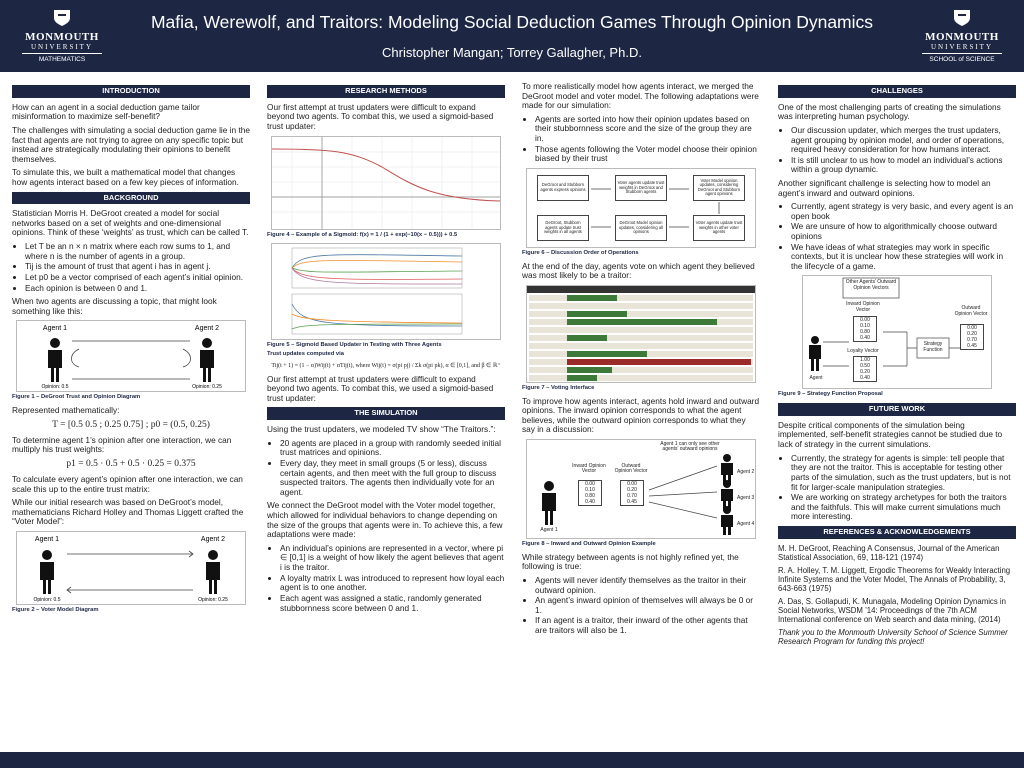  What do you see at coordinates (305, 353) in the screenshot?
I see `formula-label: Trust updates computed via` at bounding box center [305, 353].